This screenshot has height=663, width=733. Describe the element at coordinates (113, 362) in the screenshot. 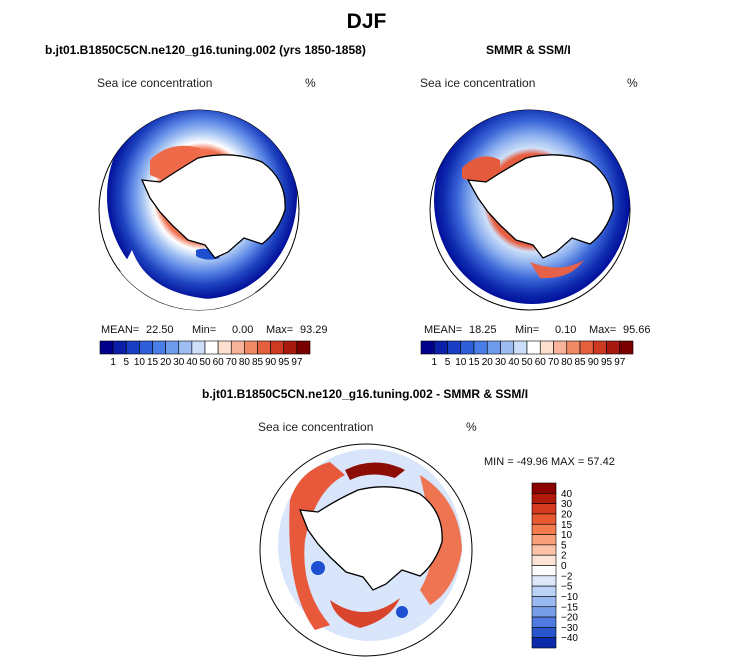

I see `left-colorbar-tick-label: 1` at that location.